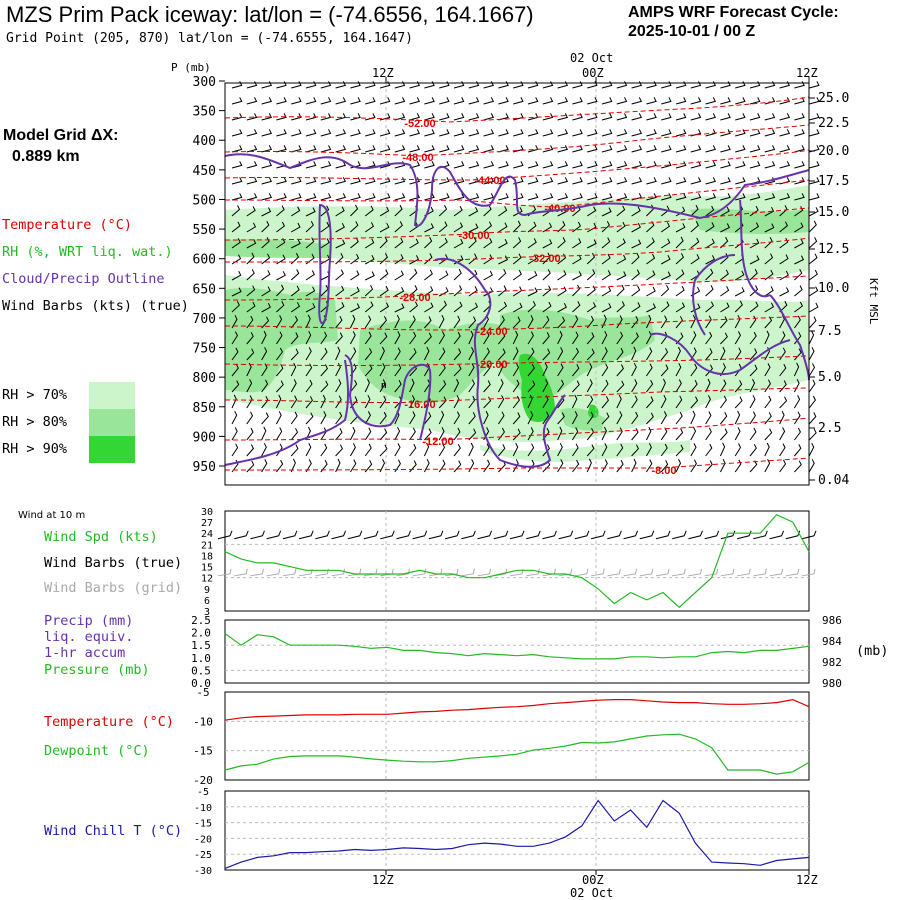  What do you see at coordinates (204, 349) in the screenshot?
I see `pressure-tick-label: 750` at bounding box center [204, 349].